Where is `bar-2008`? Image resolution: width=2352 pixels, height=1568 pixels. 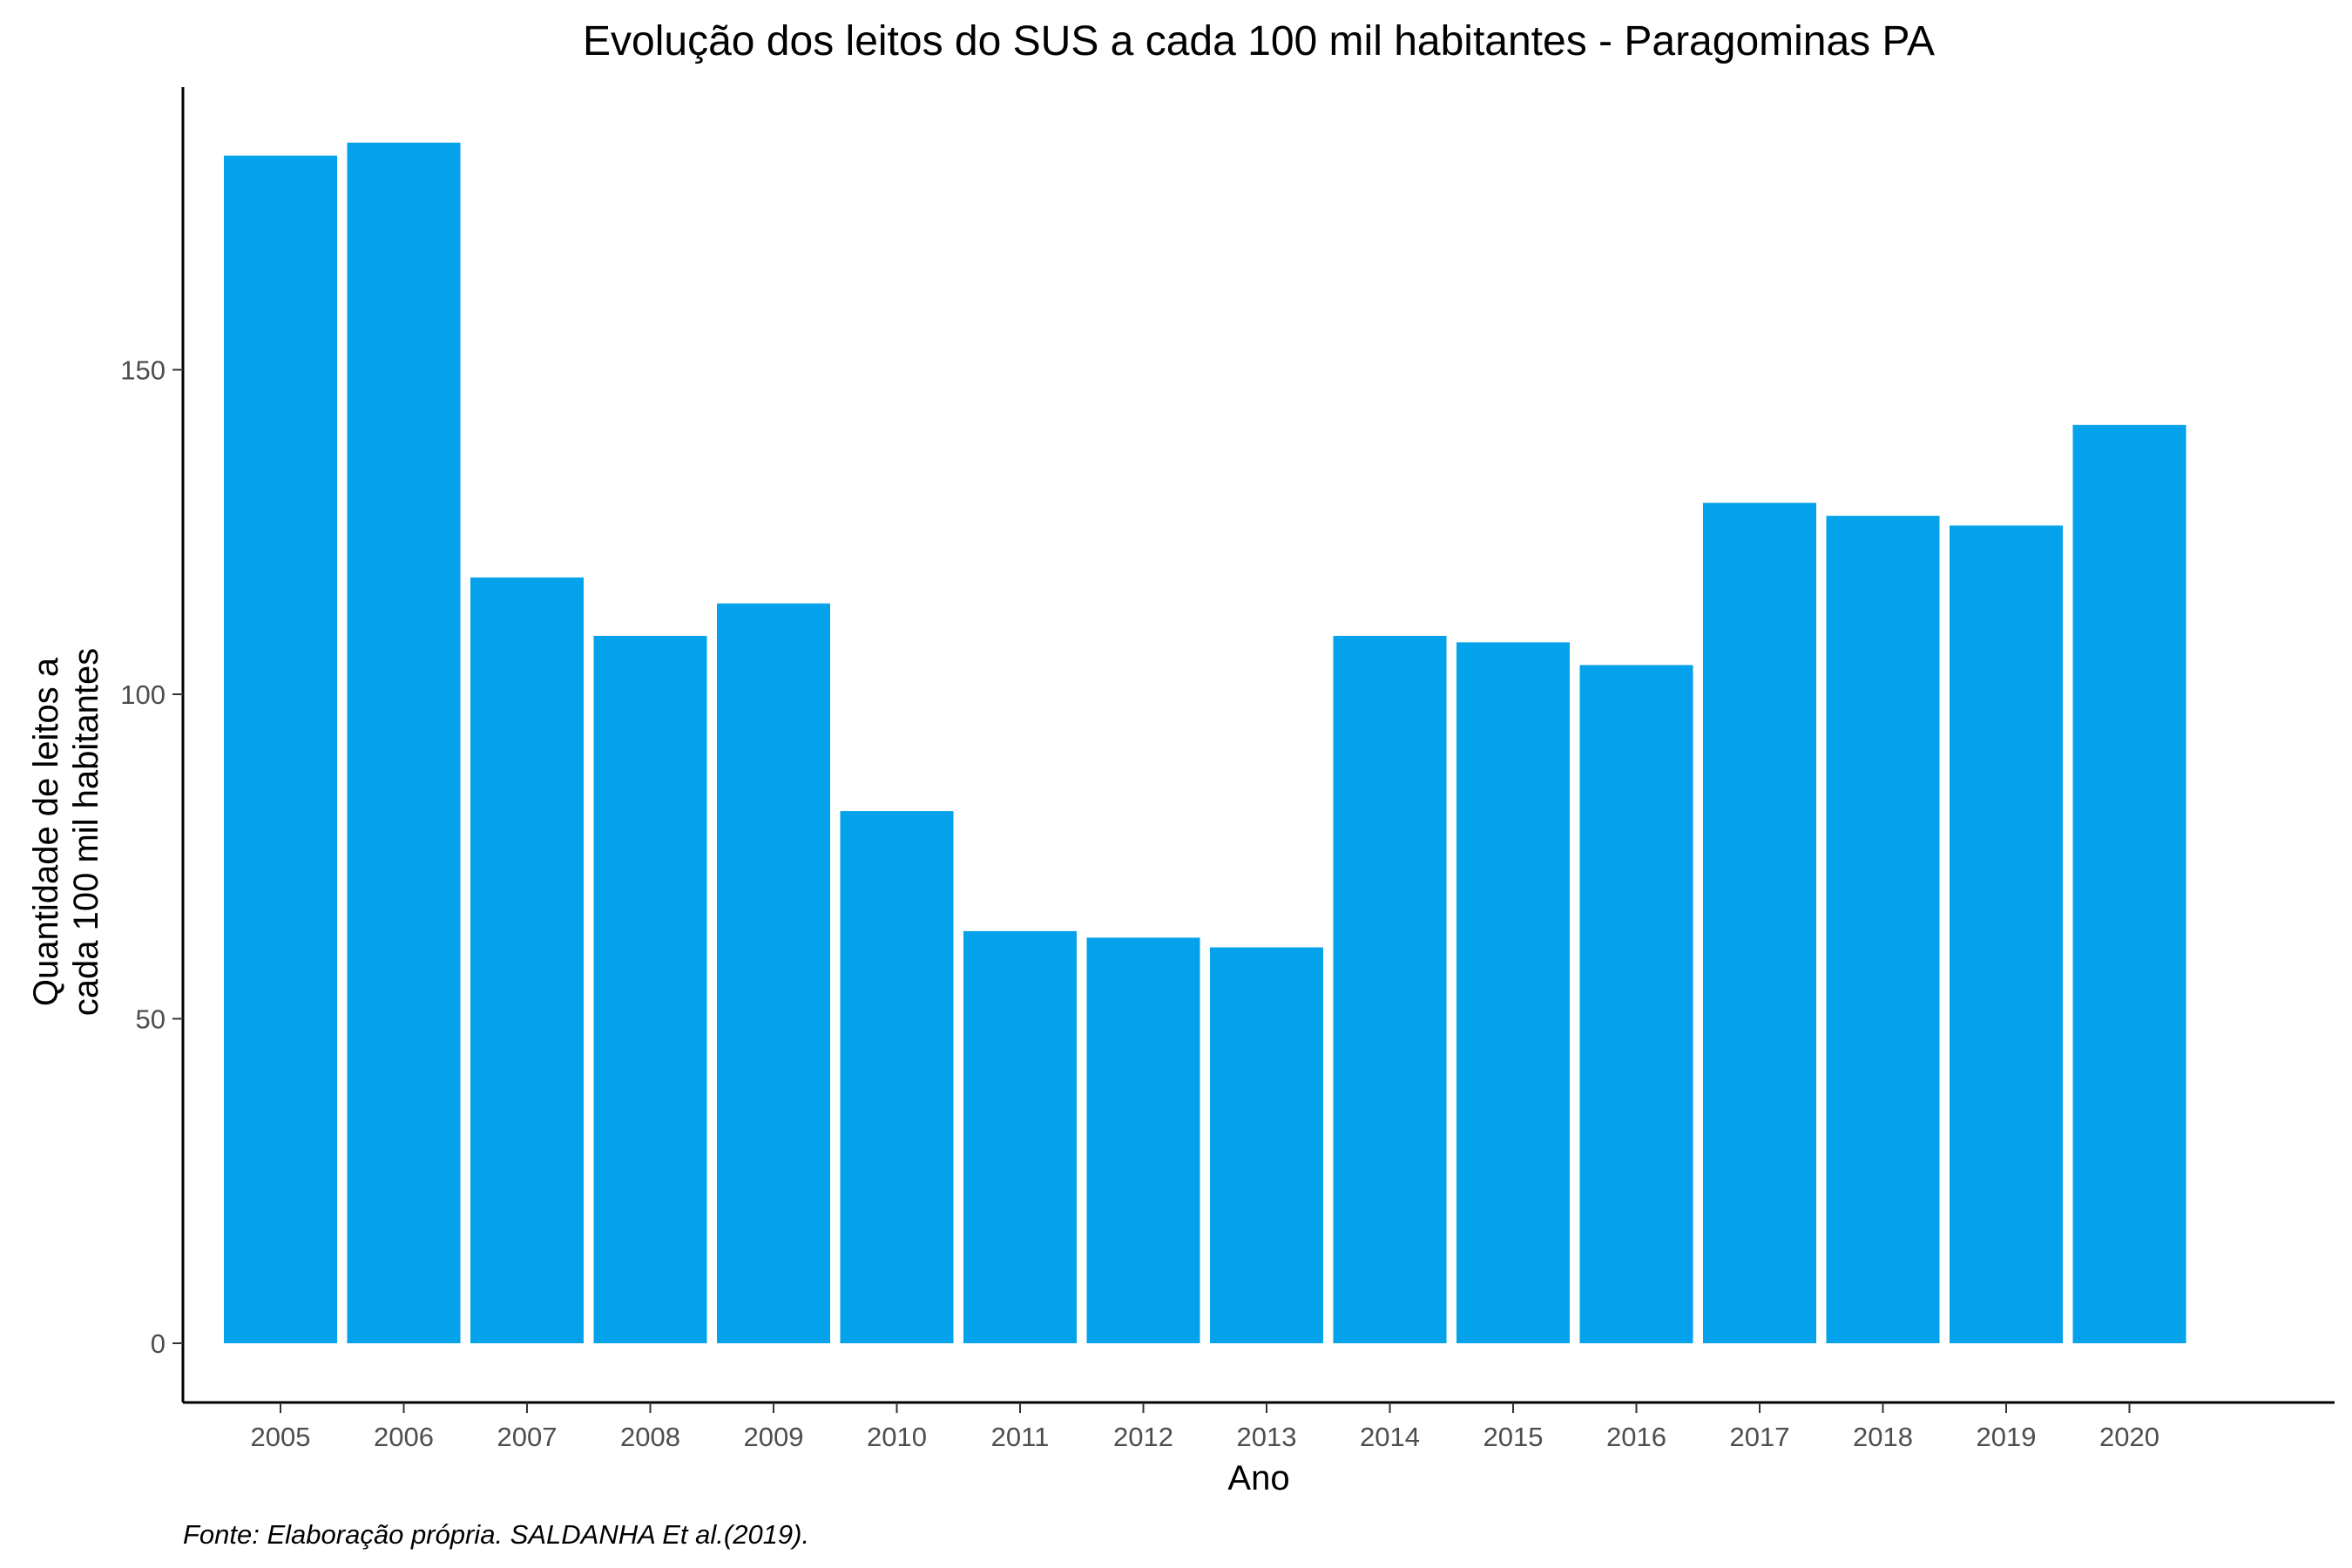 bar-2008 is located at coordinates (650, 989).